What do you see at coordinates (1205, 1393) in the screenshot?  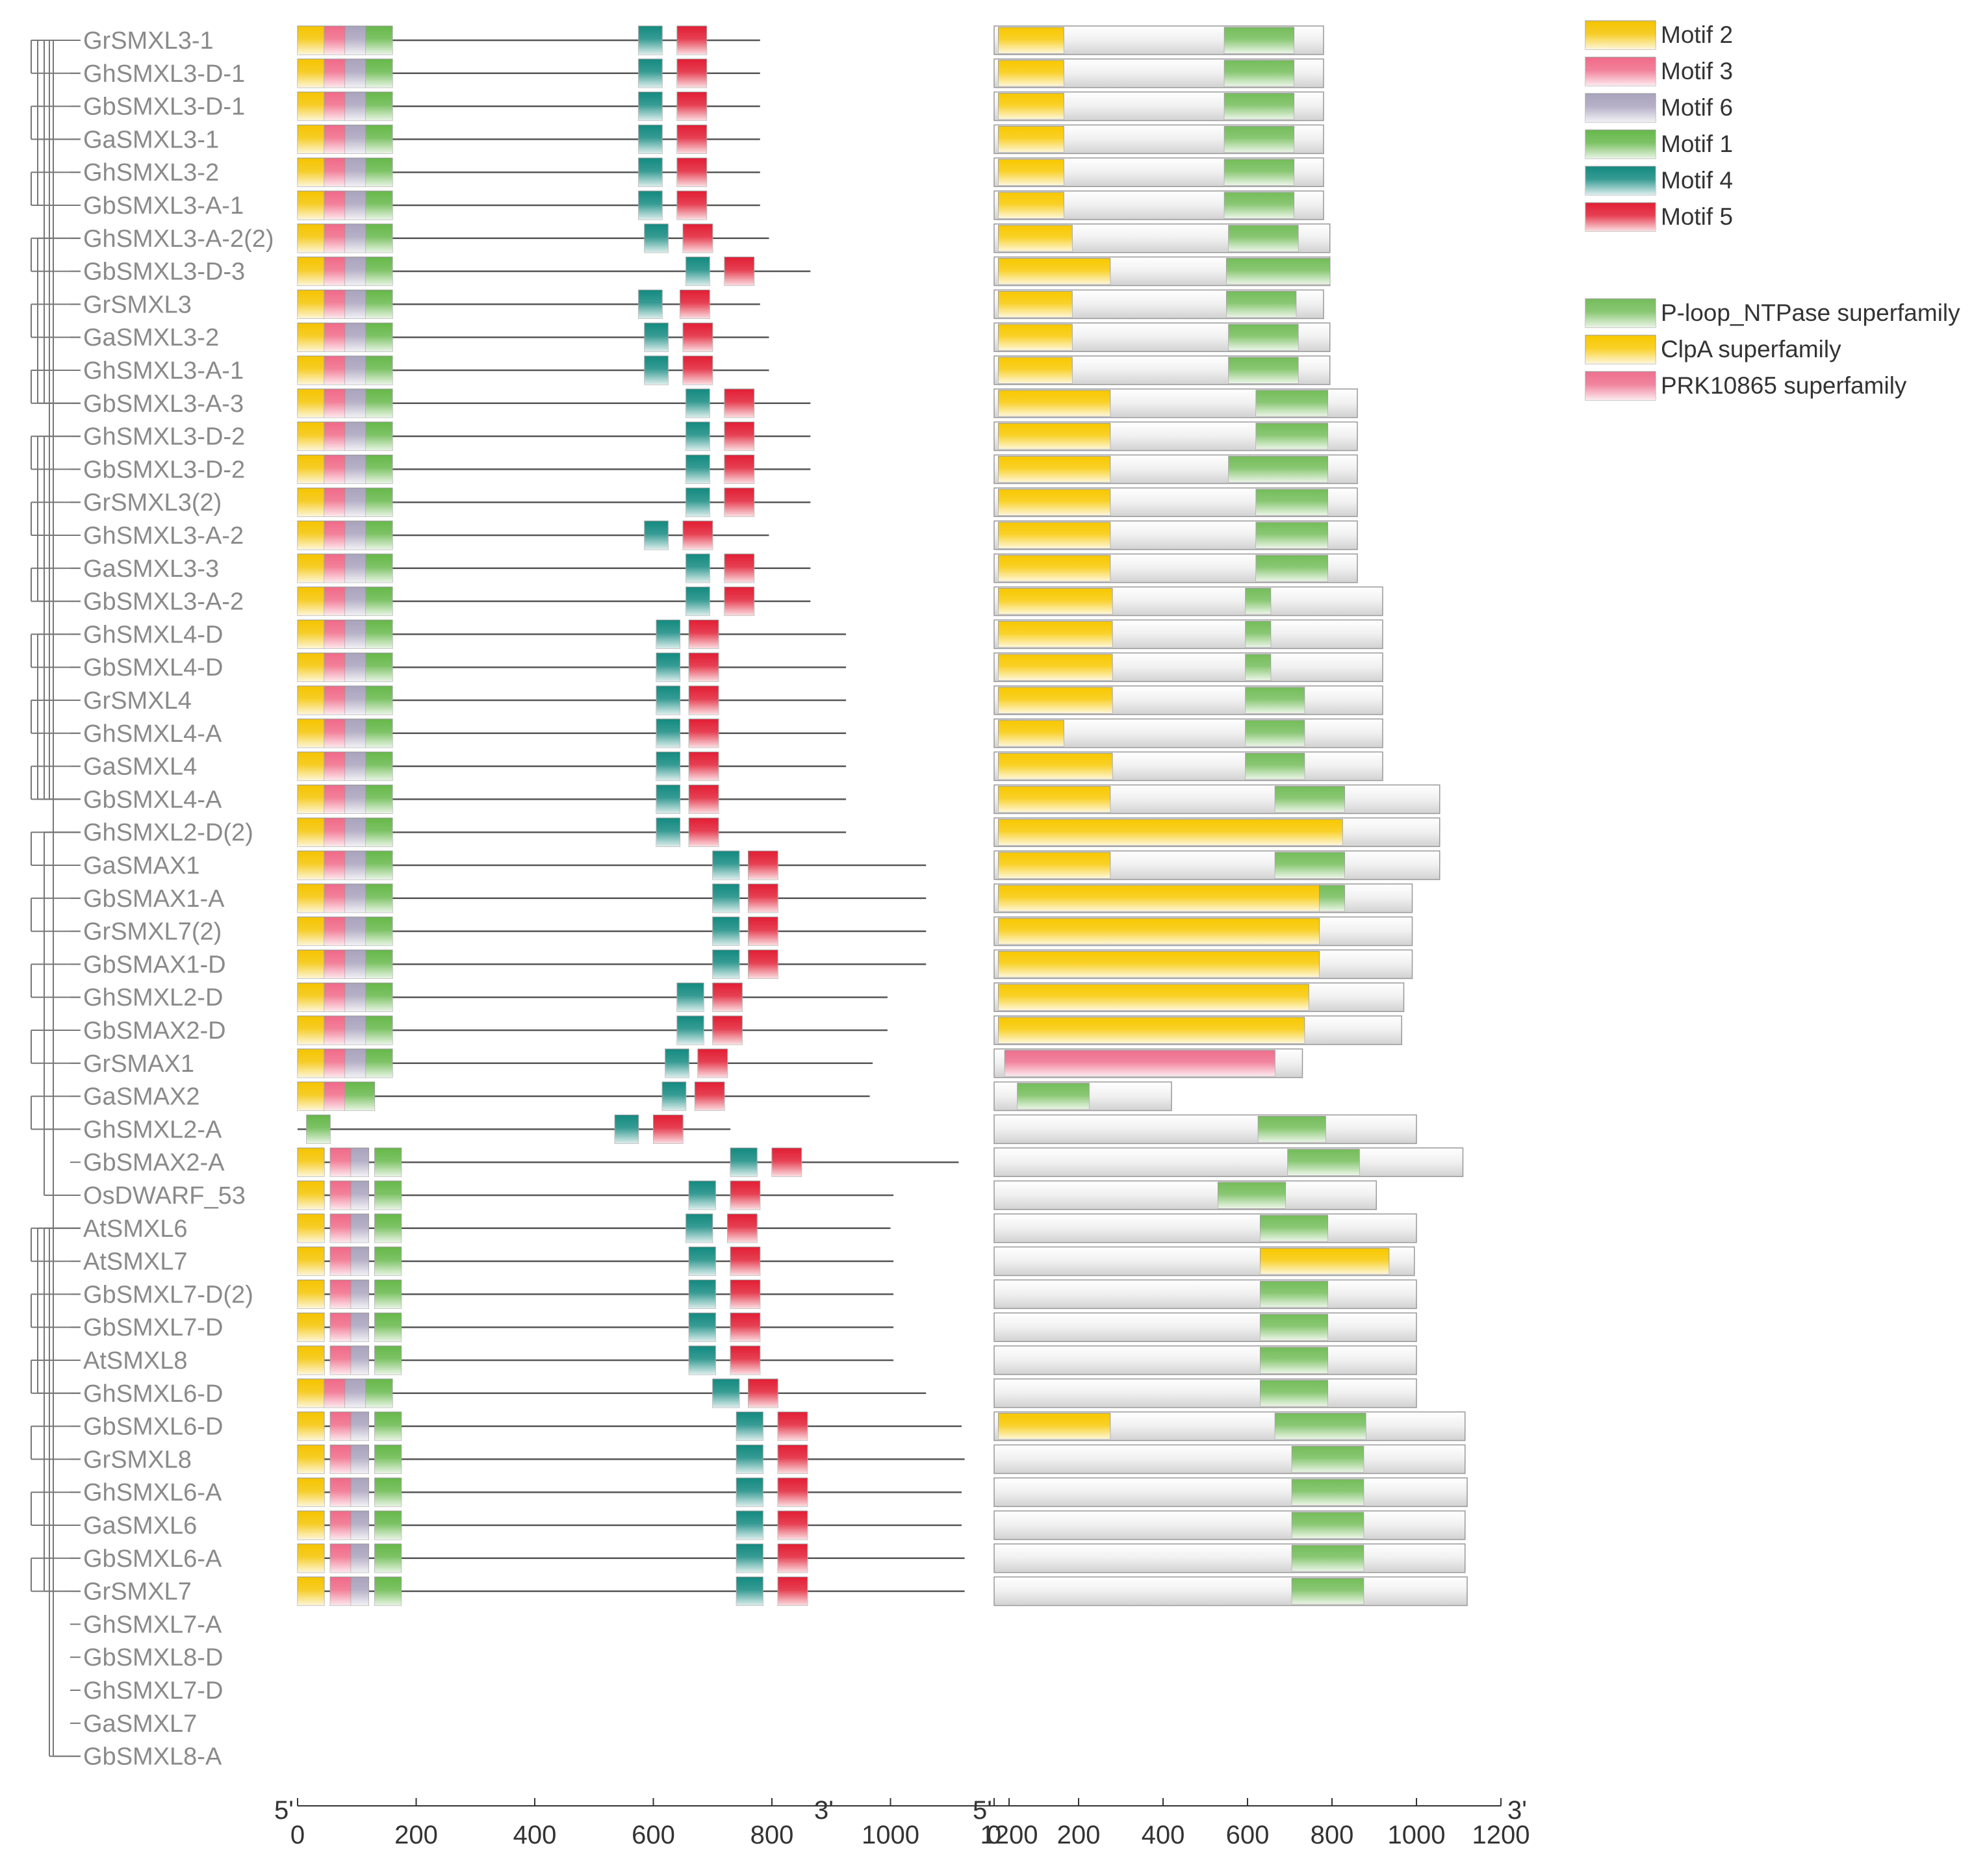 I see `domain-row-ghsmxl6-d` at bounding box center [1205, 1393].